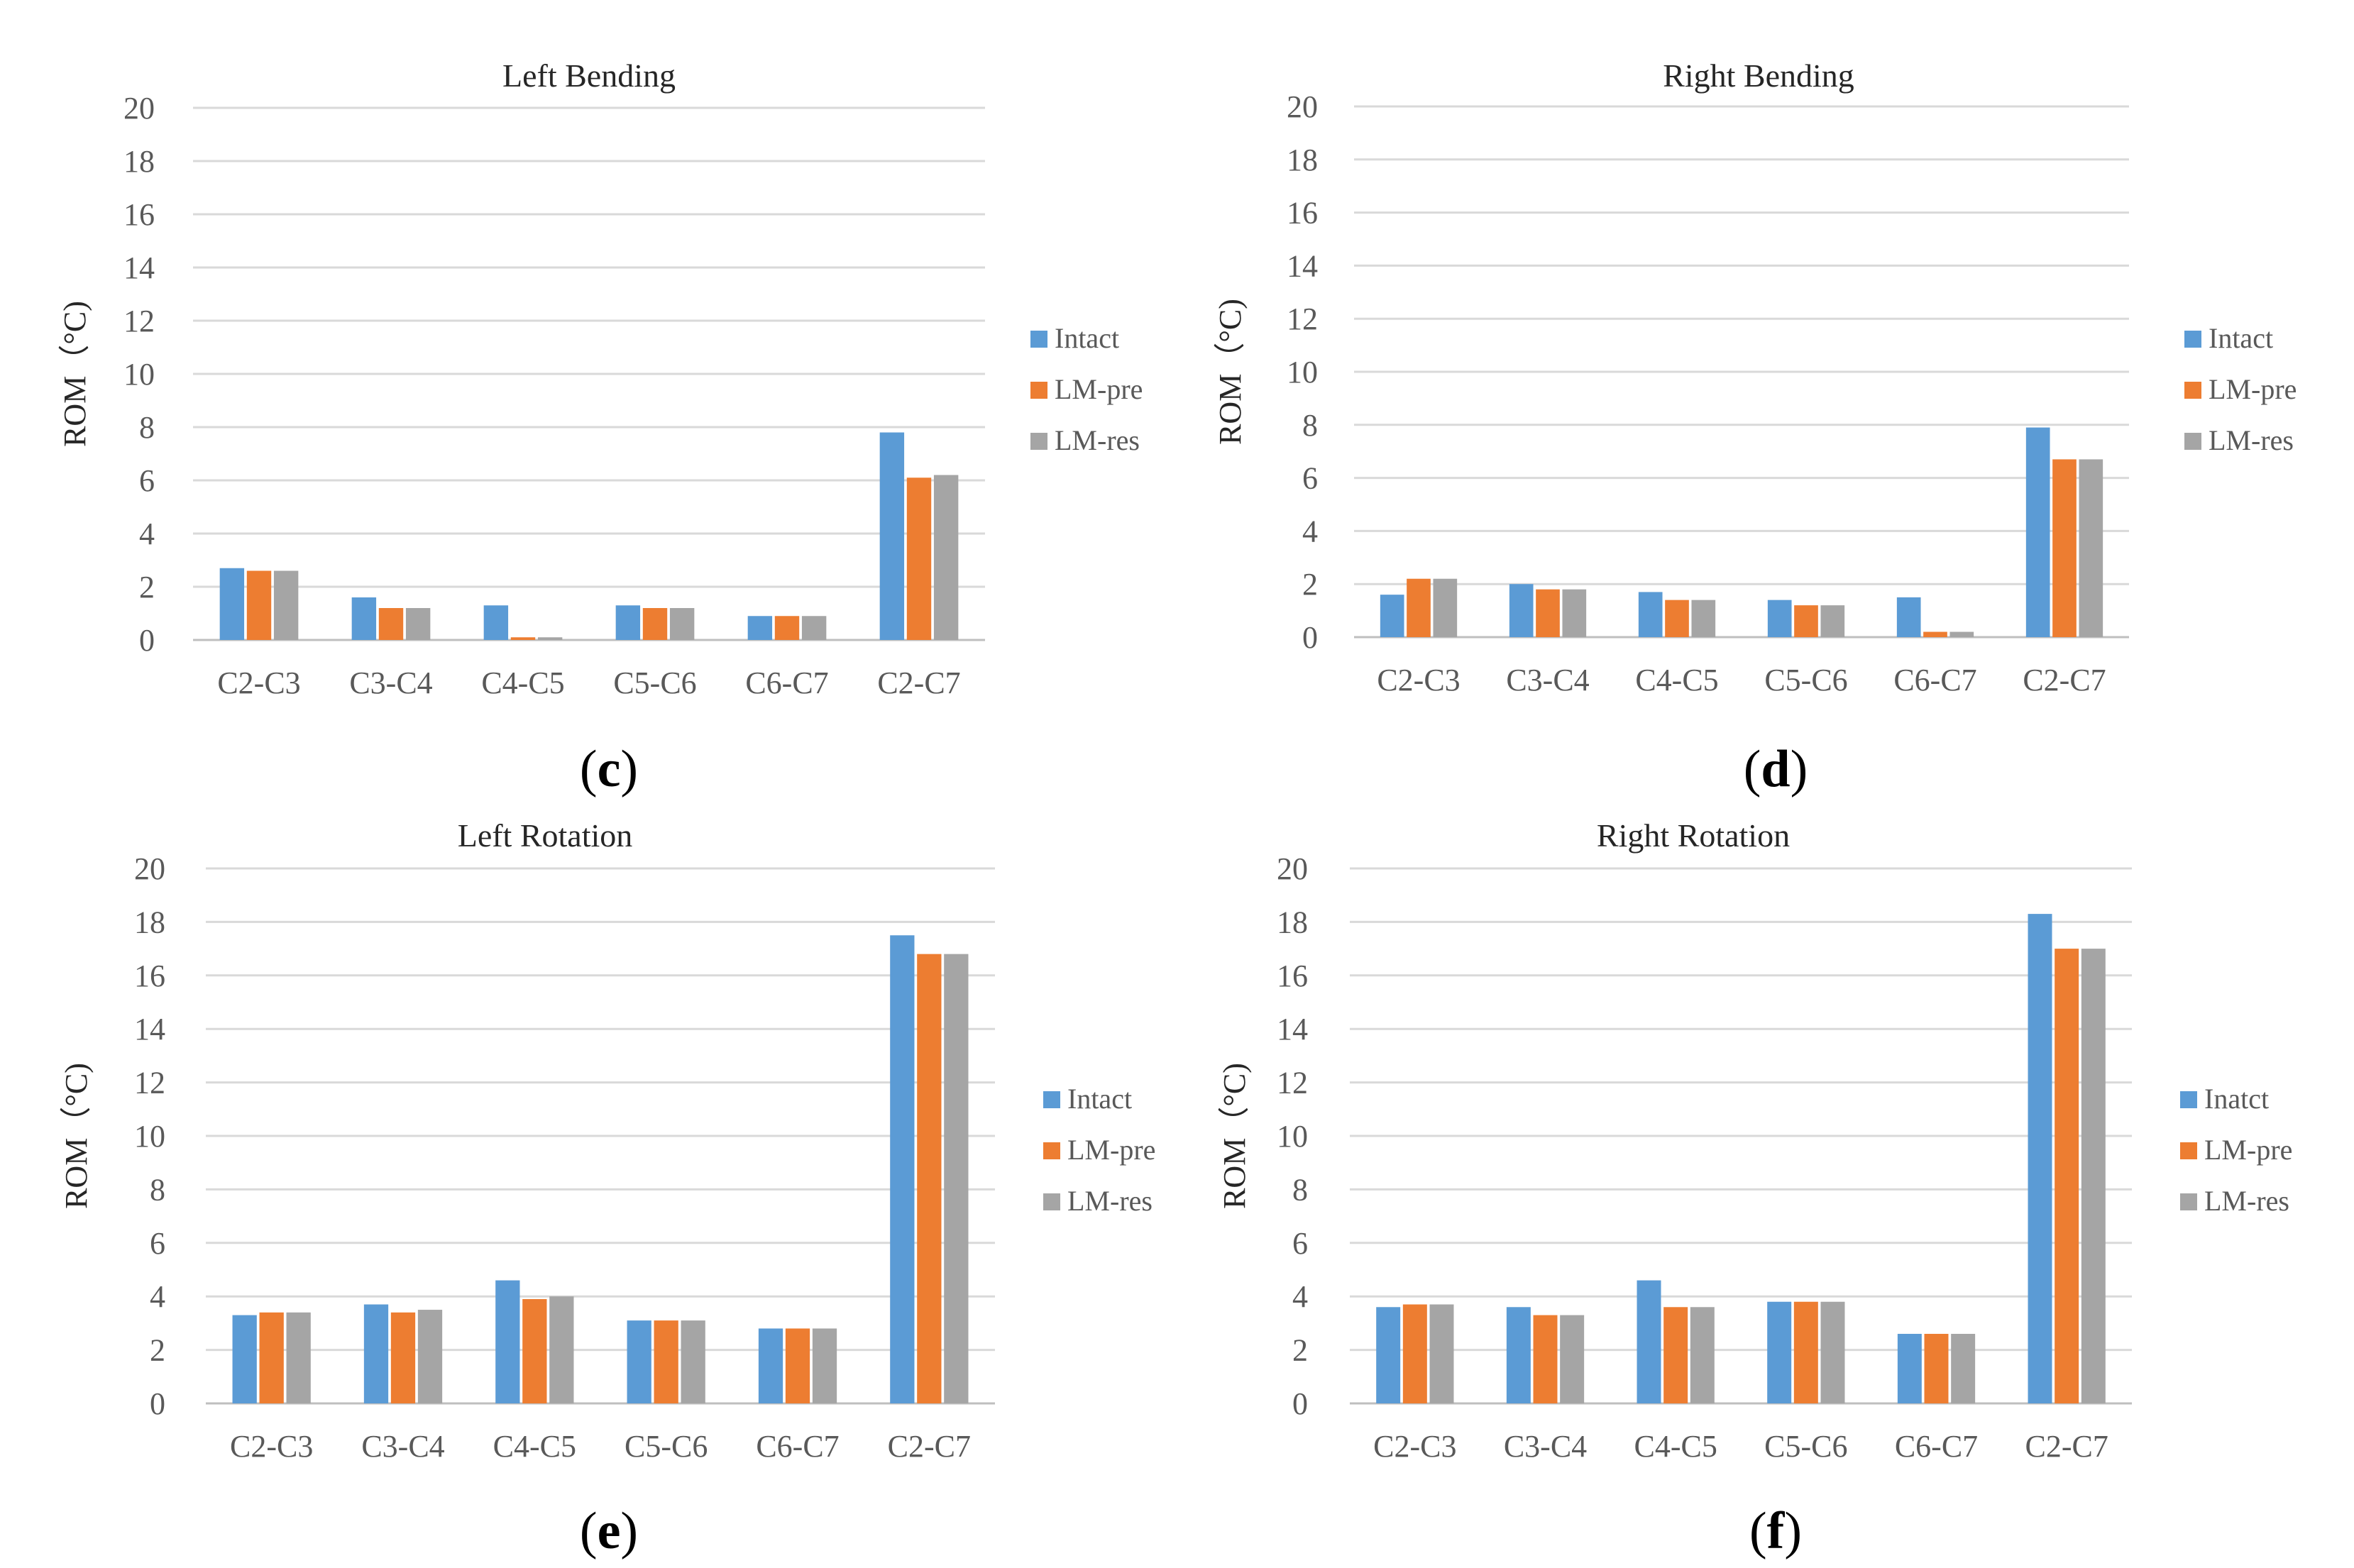 This screenshot has width=2354, height=1568. Describe the element at coordinates (546, 835) in the screenshot. I see `chart-title: Left Rotation` at that location.